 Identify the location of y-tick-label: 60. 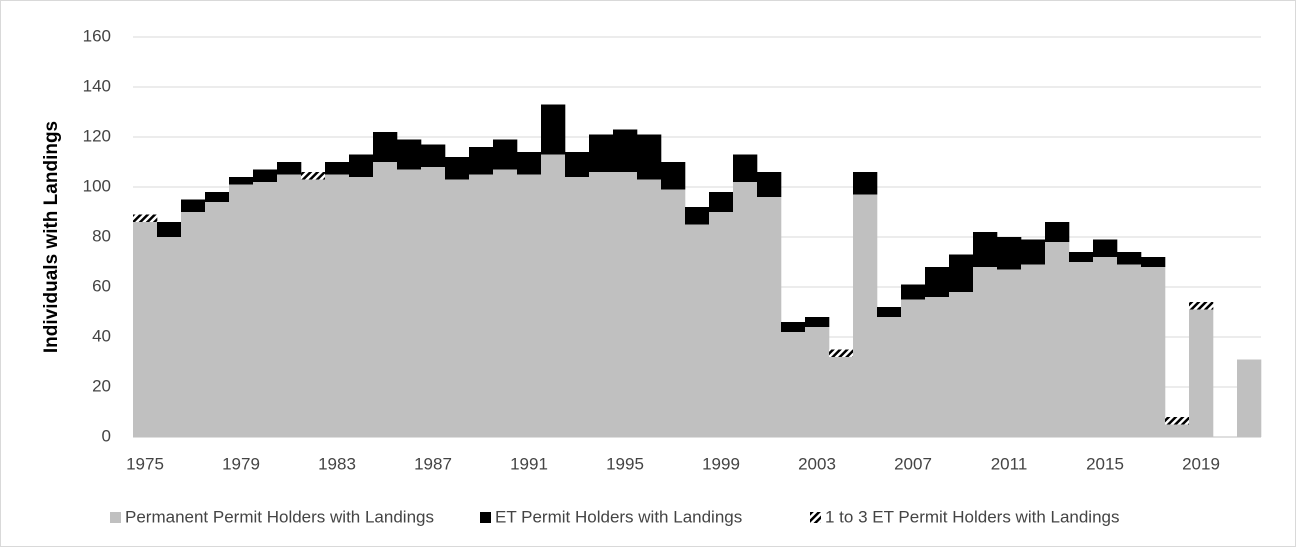
(101, 285).